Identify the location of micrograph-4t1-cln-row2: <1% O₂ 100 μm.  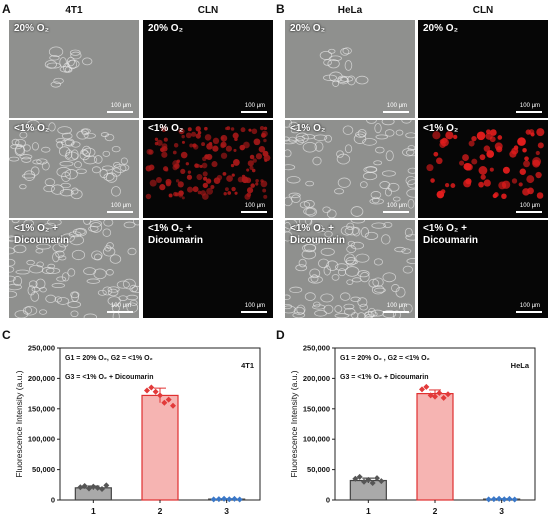
(208, 169).